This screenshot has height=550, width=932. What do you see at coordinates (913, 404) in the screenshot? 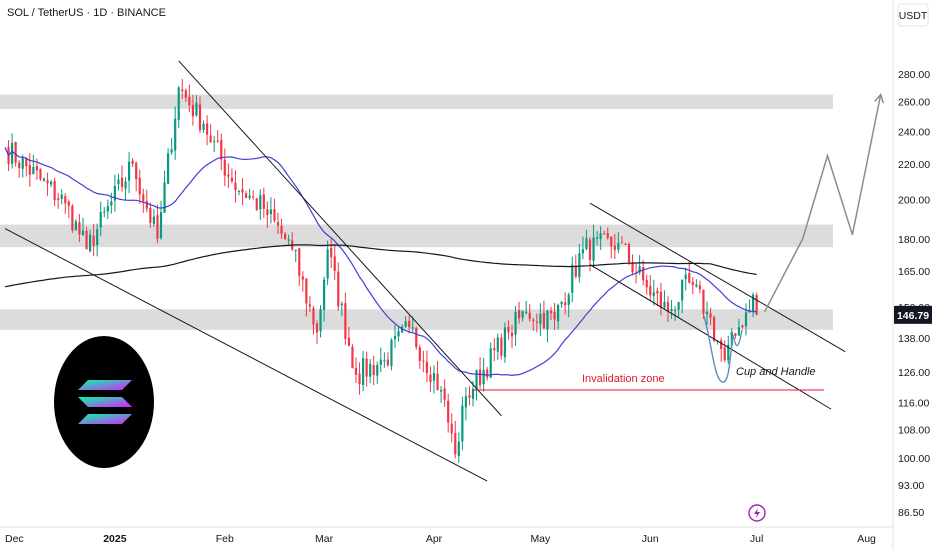
I see `y-tick-label: 116.00` at bounding box center [913, 404].